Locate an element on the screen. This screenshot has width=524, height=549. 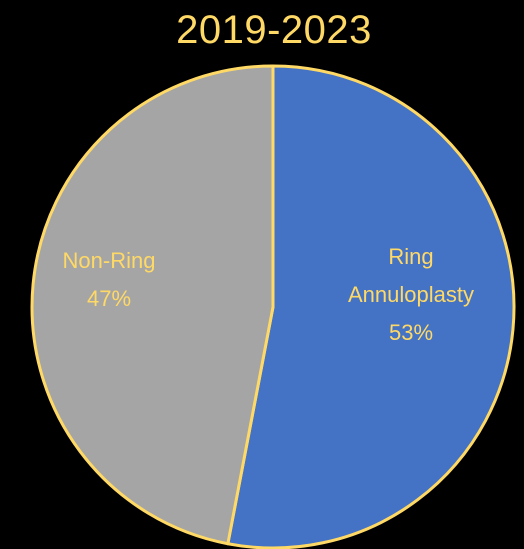
data-label-line: Ring is located at coordinates (410, 256).